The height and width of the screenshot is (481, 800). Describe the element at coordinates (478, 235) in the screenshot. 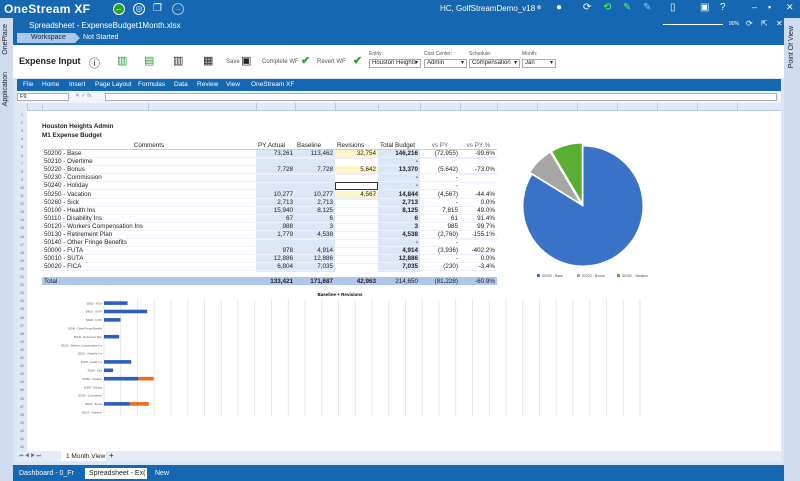

I see `table-cell: -155.1%` at that location.